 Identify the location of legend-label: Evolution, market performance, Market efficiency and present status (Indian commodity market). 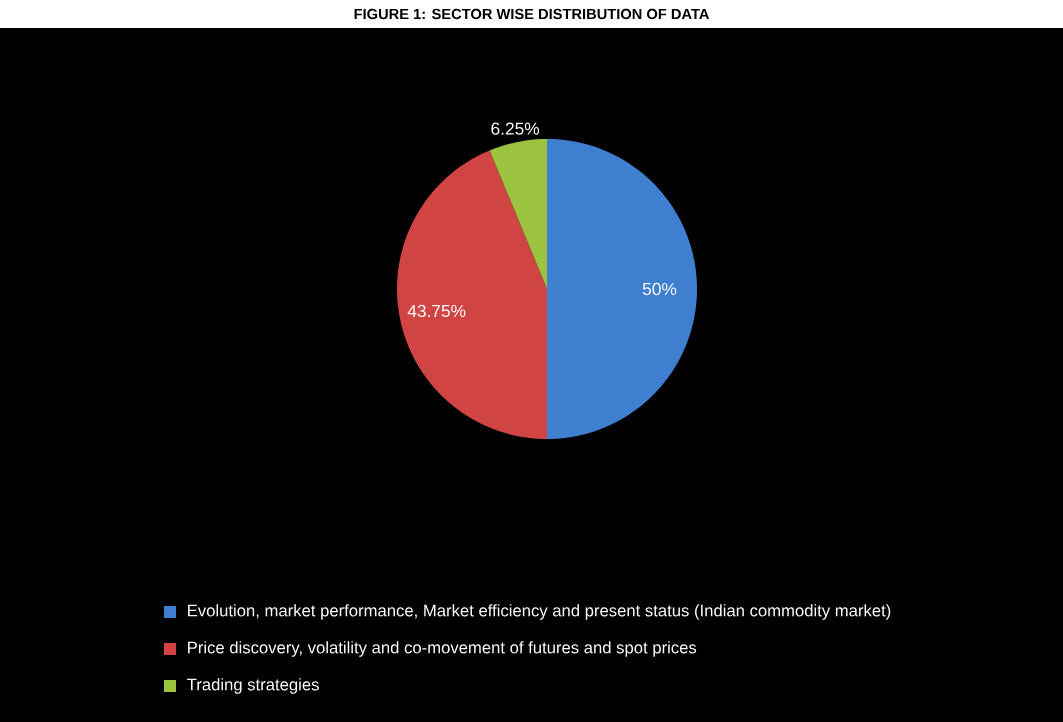
(539, 612).